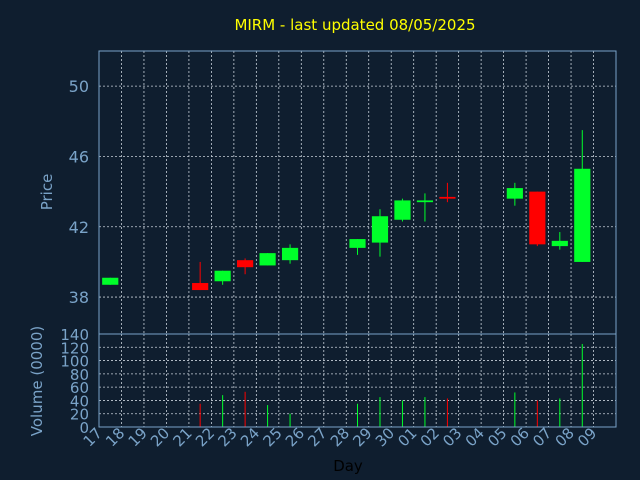  Describe the element at coordinates (79, 156) in the screenshot. I see `price-tick-label: 46` at that location.